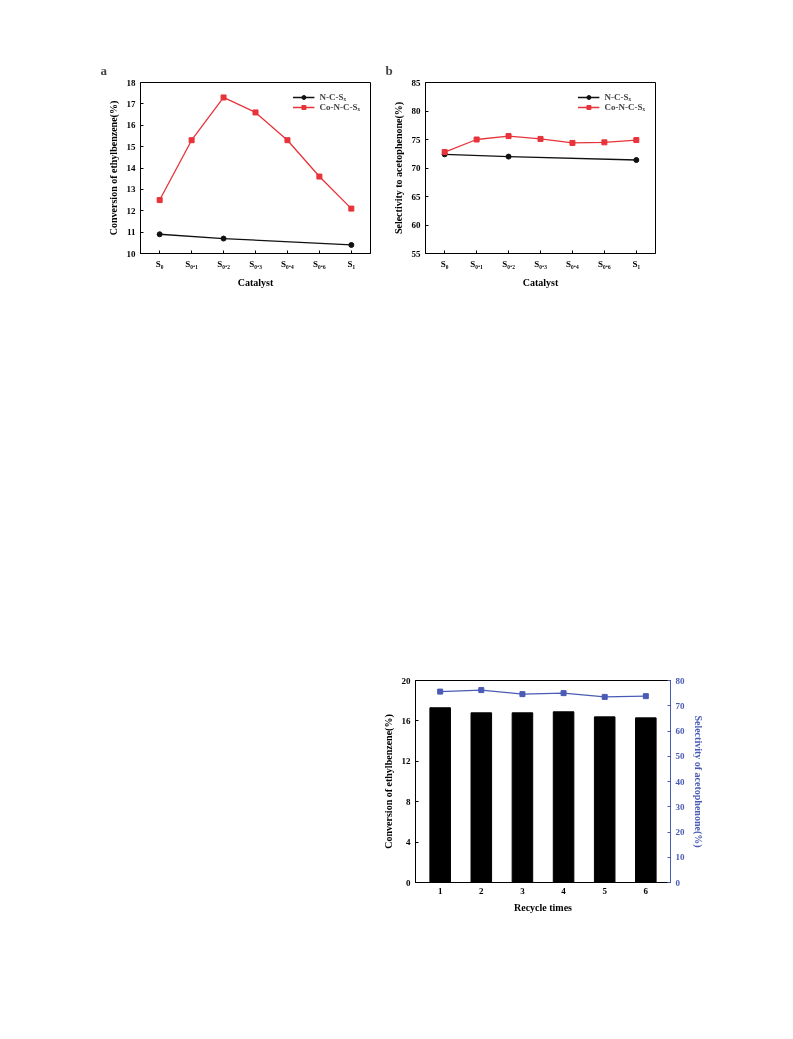  Describe the element at coordinates (564, 890) in the screenshot. I see `x-tick-label: 4` at that location.